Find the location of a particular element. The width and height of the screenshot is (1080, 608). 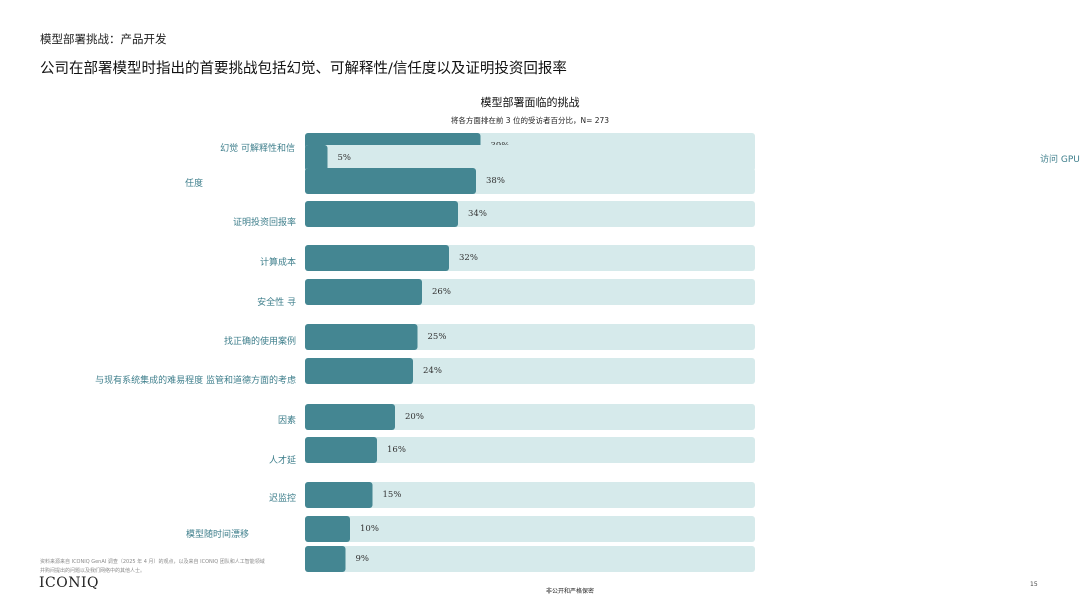

bar-value-label: 32% is located at coordinates (468, 258).